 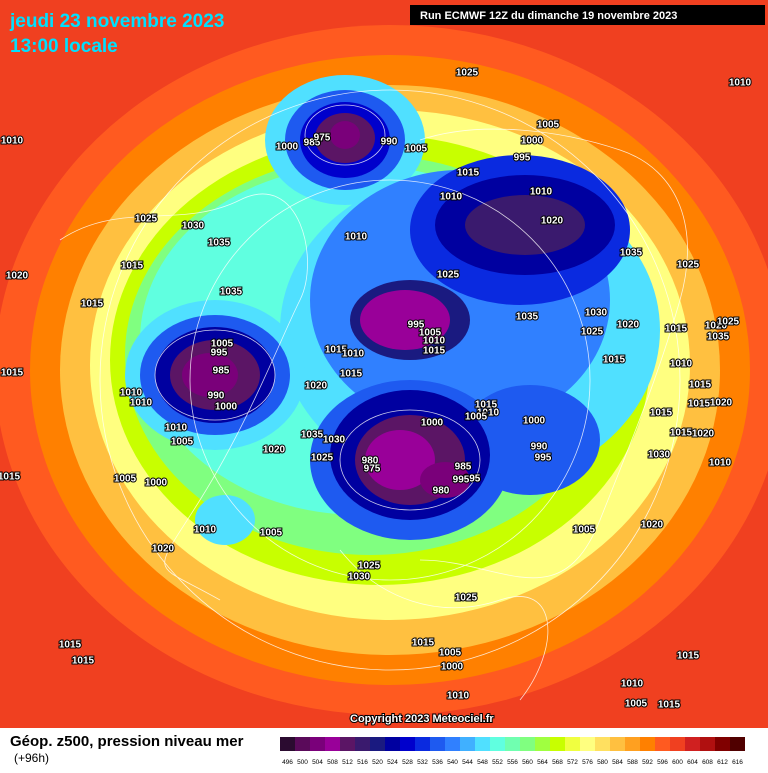 I want to click on scale-label: 592, so click(x=647, y=762).